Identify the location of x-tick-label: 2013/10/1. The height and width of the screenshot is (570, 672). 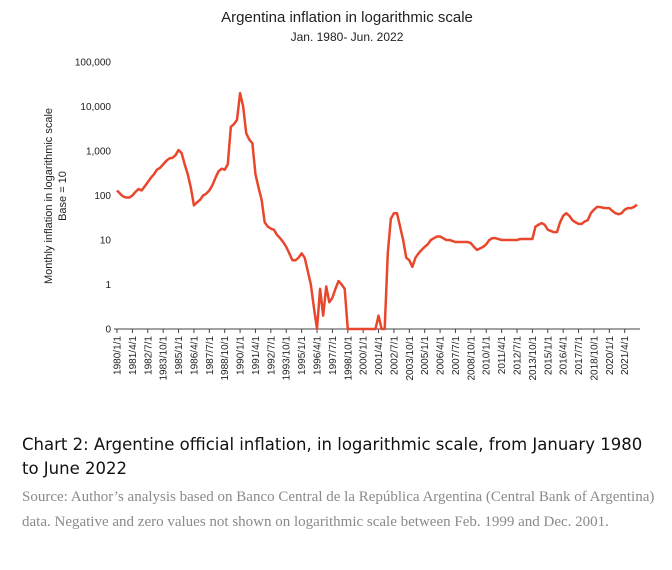
(533, 358).